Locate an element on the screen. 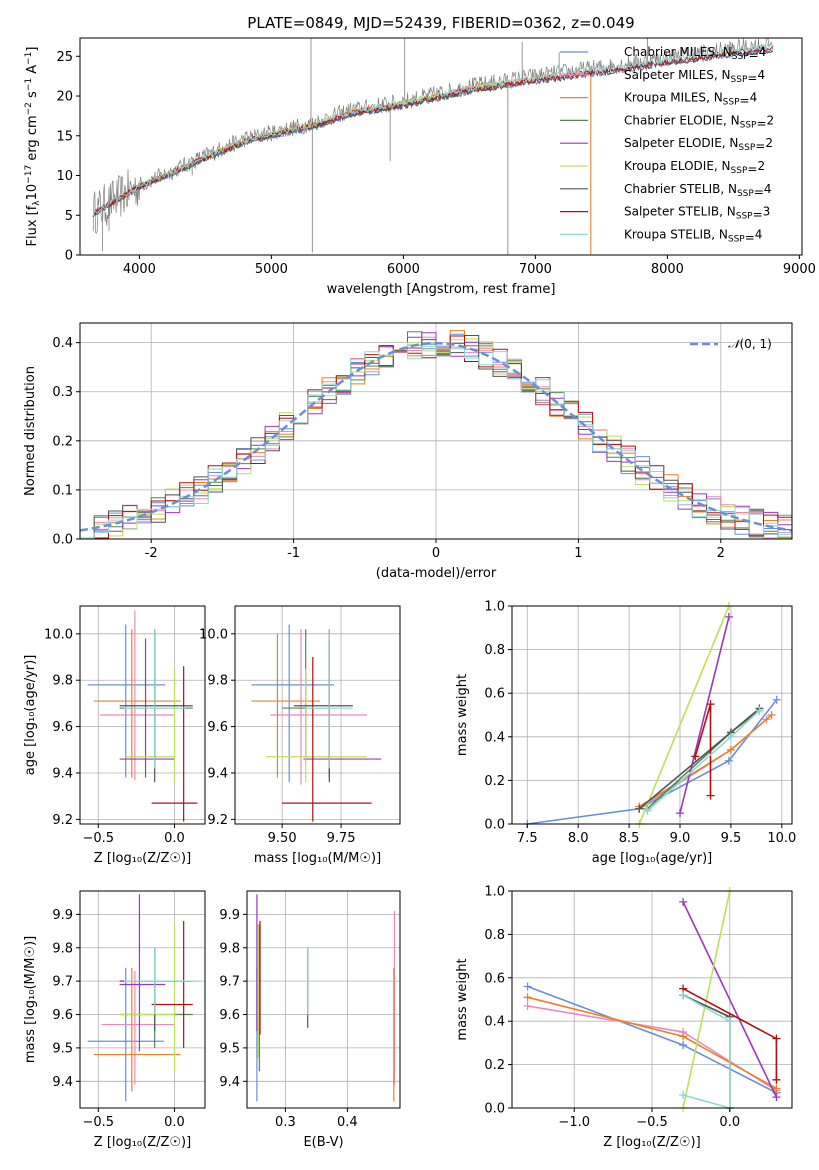 The width and height of the screenshot is (819, 1170). x-axis-label: Z [log₁₀(Z/Z☉)] is located at coordinates (142, 1142).